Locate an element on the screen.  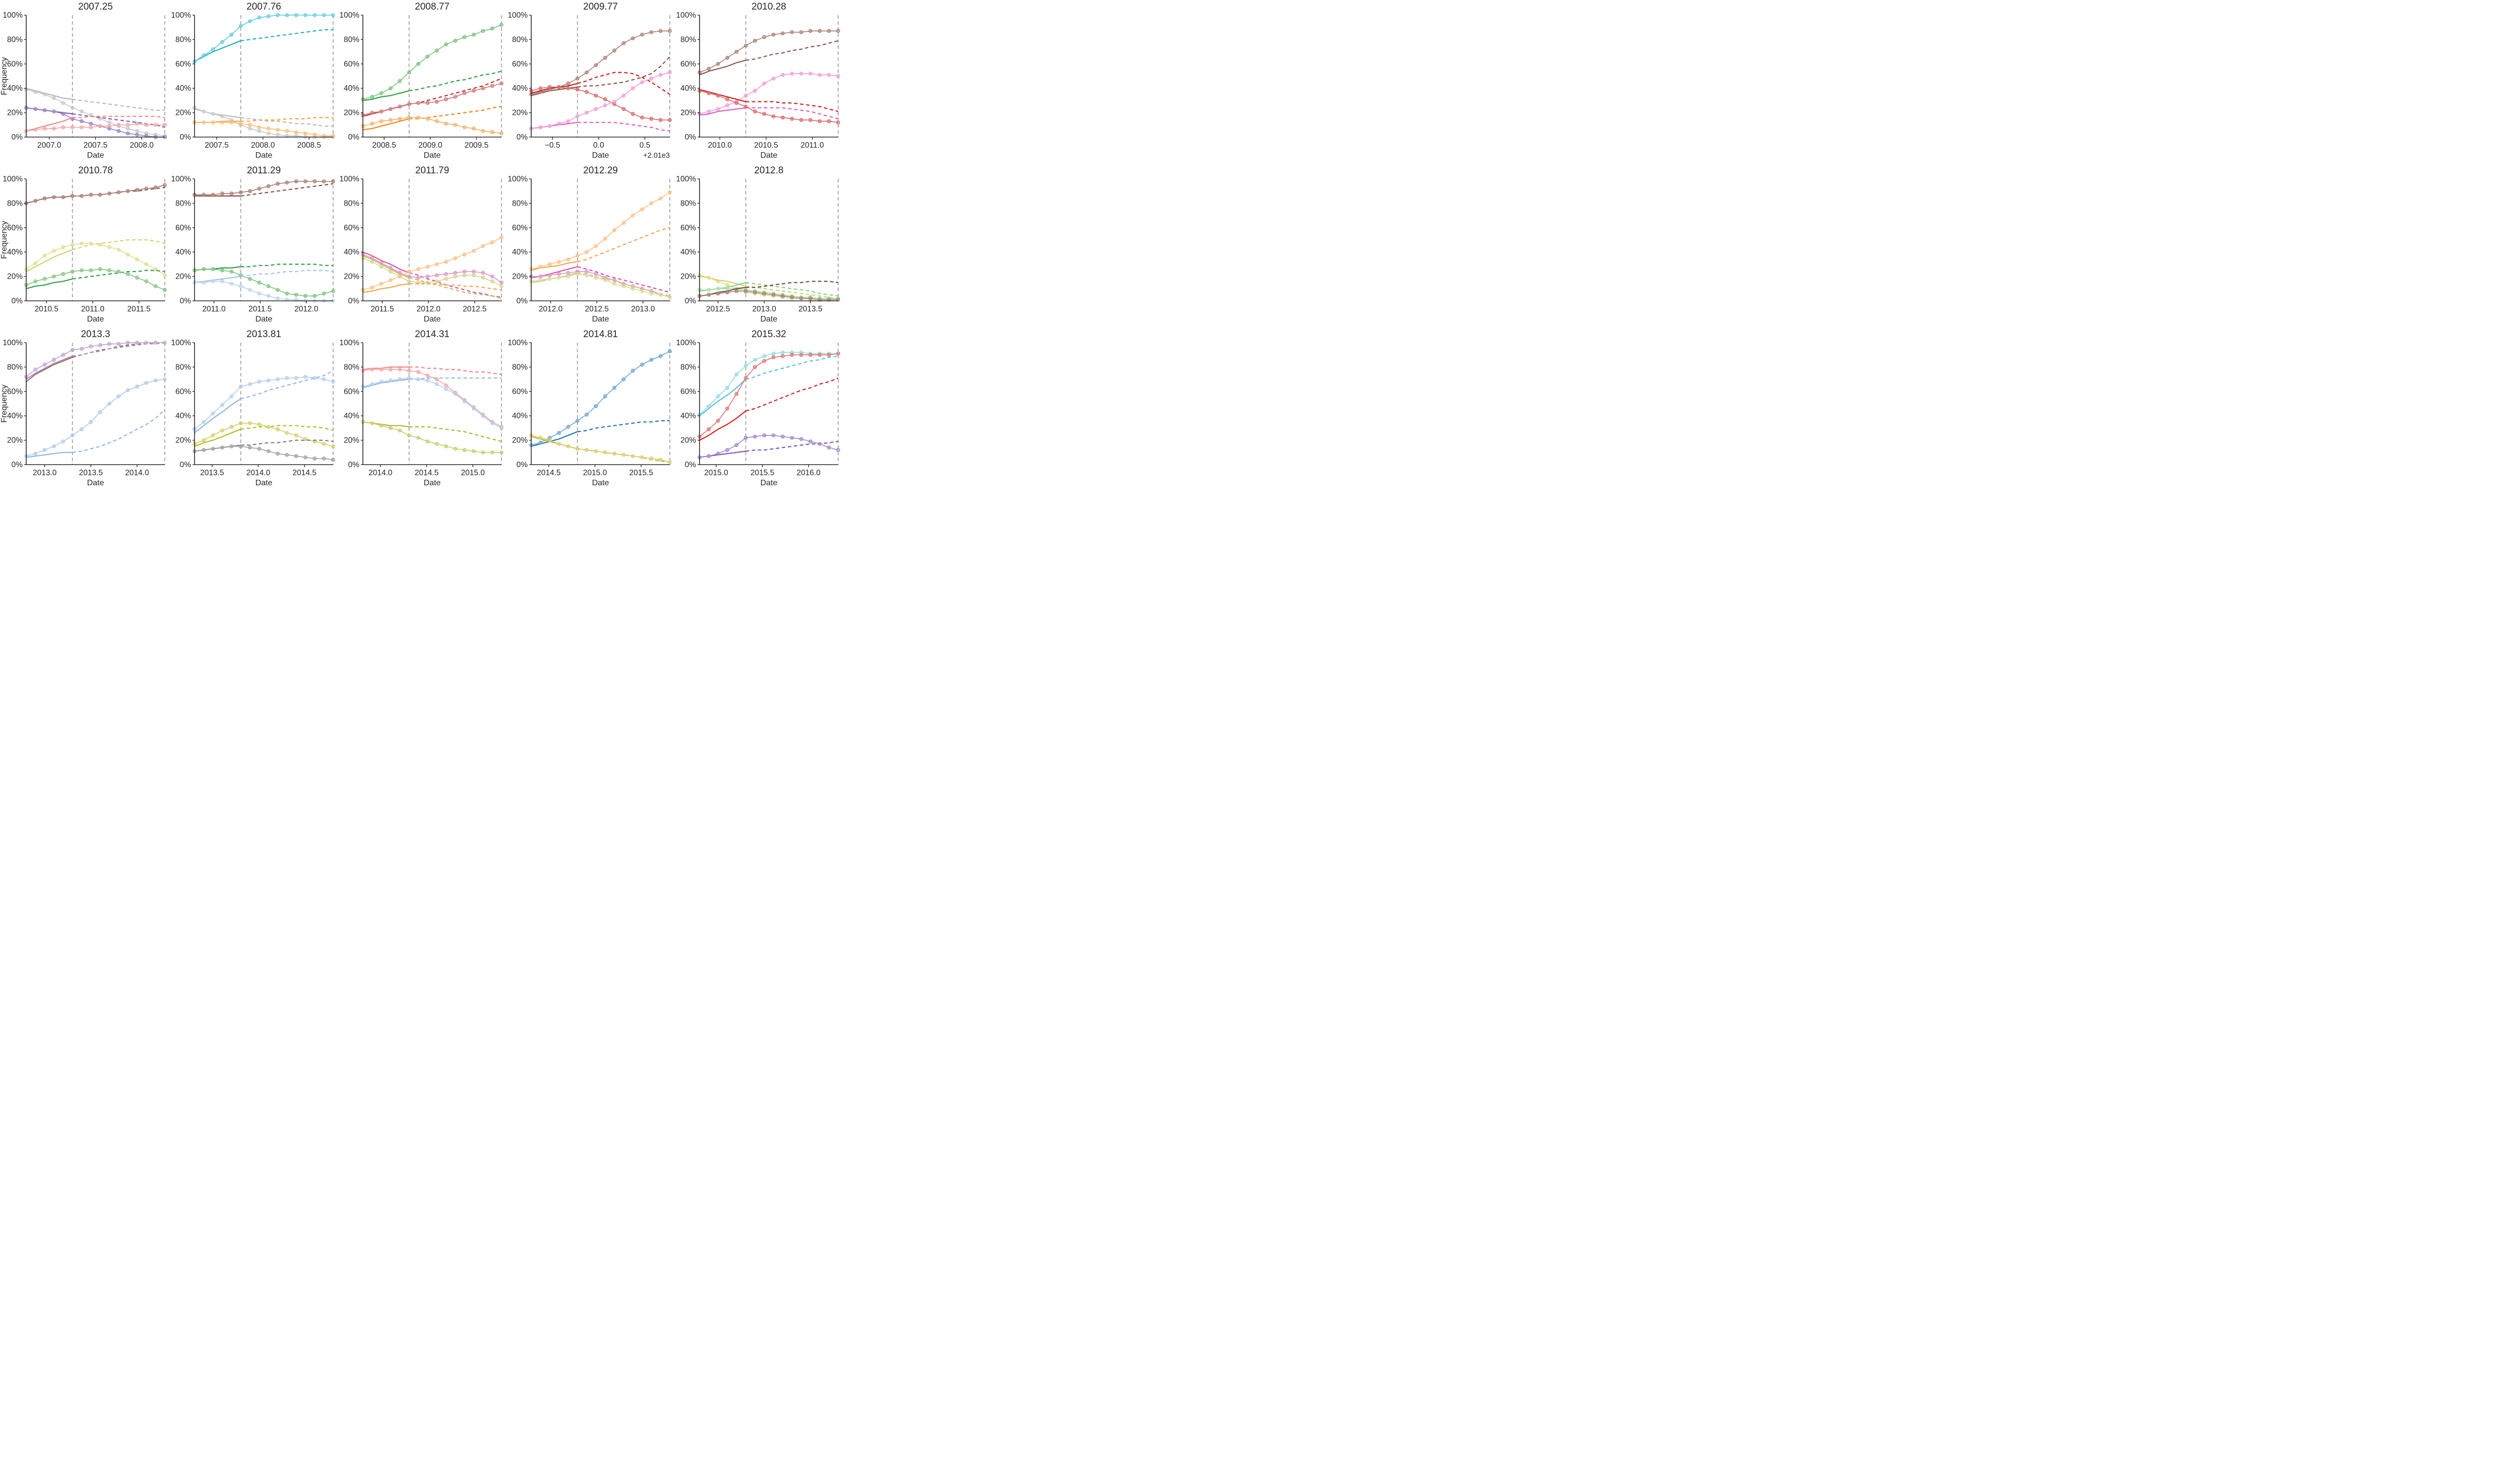
x-tick-label: 2015.5 is located at coordinates (641, 473).